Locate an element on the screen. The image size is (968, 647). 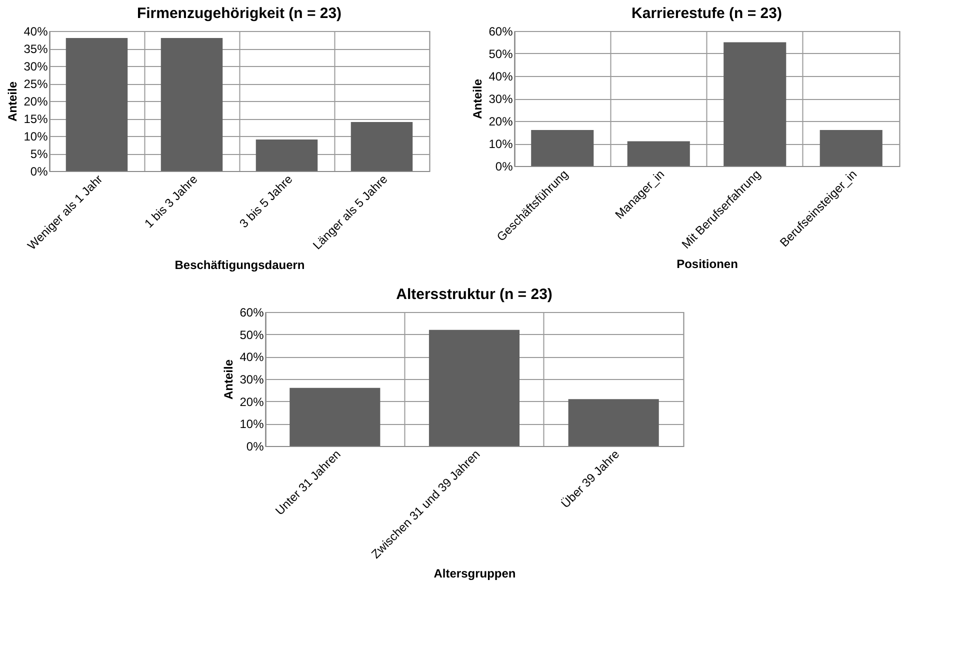
x-axis-title: Altersgruppen is located at coordinates (475, 573).